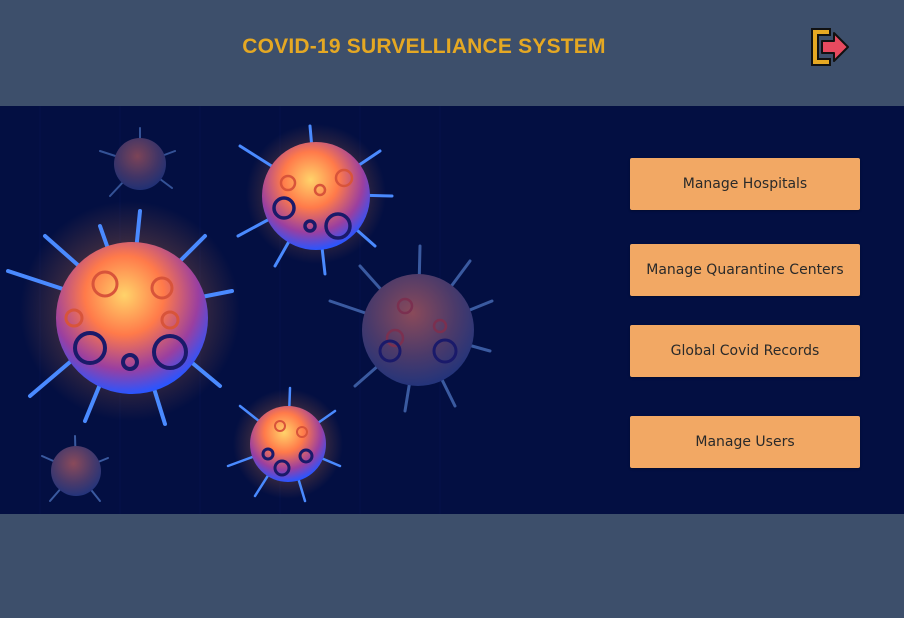 This screenshot has width=904, height=618. I want to click on logout-icon, so click(830, 47).